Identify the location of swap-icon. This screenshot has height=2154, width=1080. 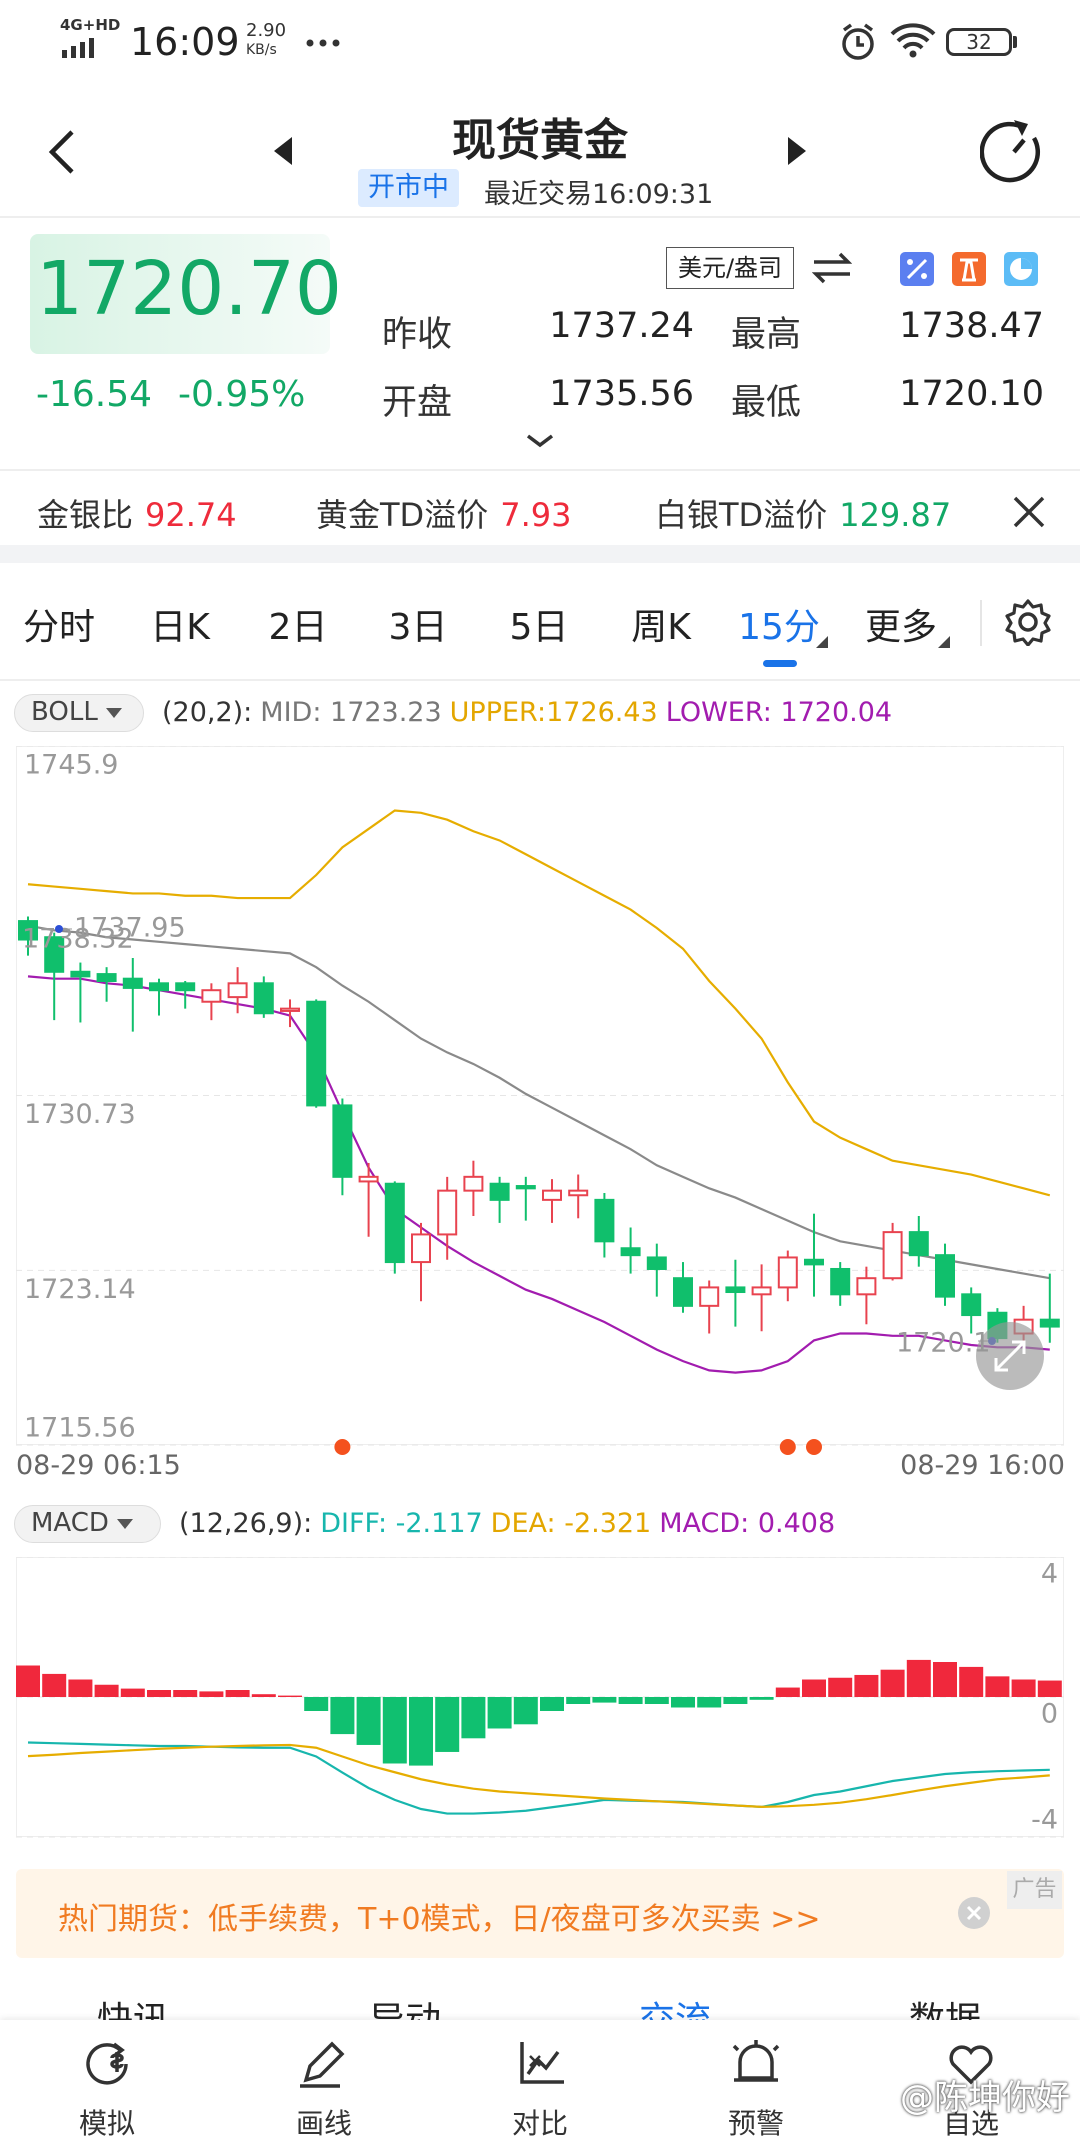
(832, 268).